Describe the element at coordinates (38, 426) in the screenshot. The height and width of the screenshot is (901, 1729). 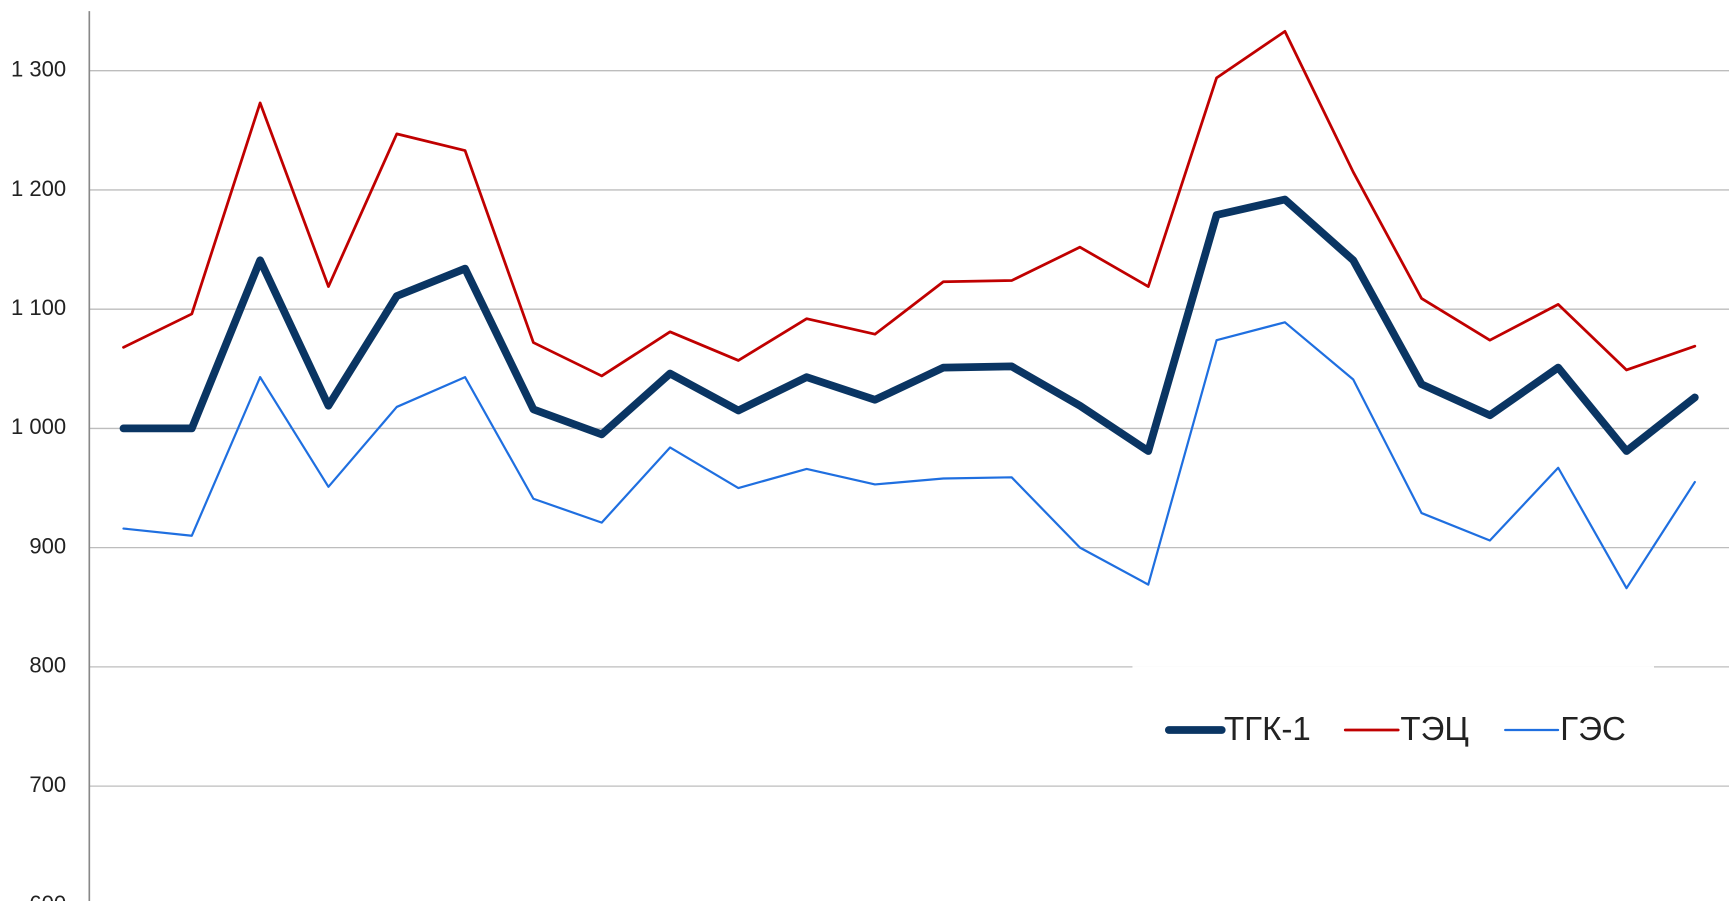
I see `y-tick-label: 1 000` at that location.